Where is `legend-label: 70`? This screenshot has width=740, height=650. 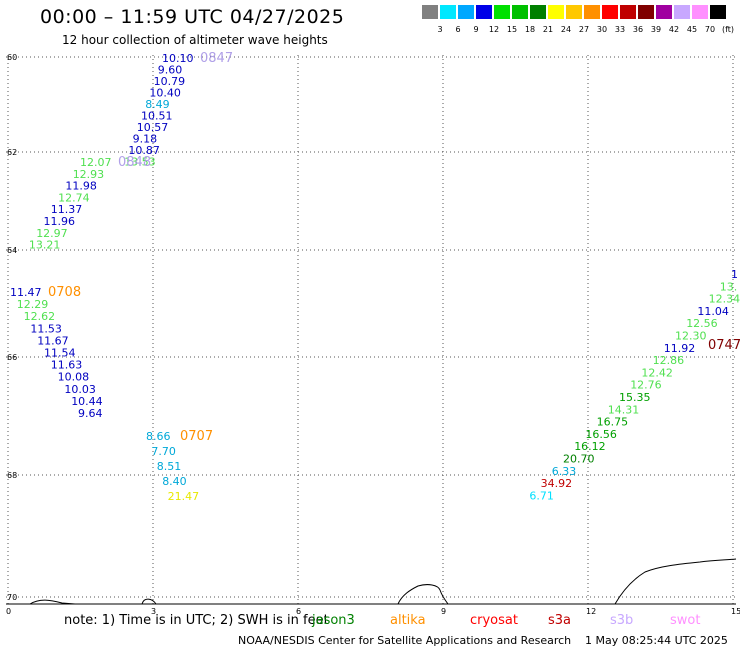 legend-label: 70 is located at coordinates (710, 29).